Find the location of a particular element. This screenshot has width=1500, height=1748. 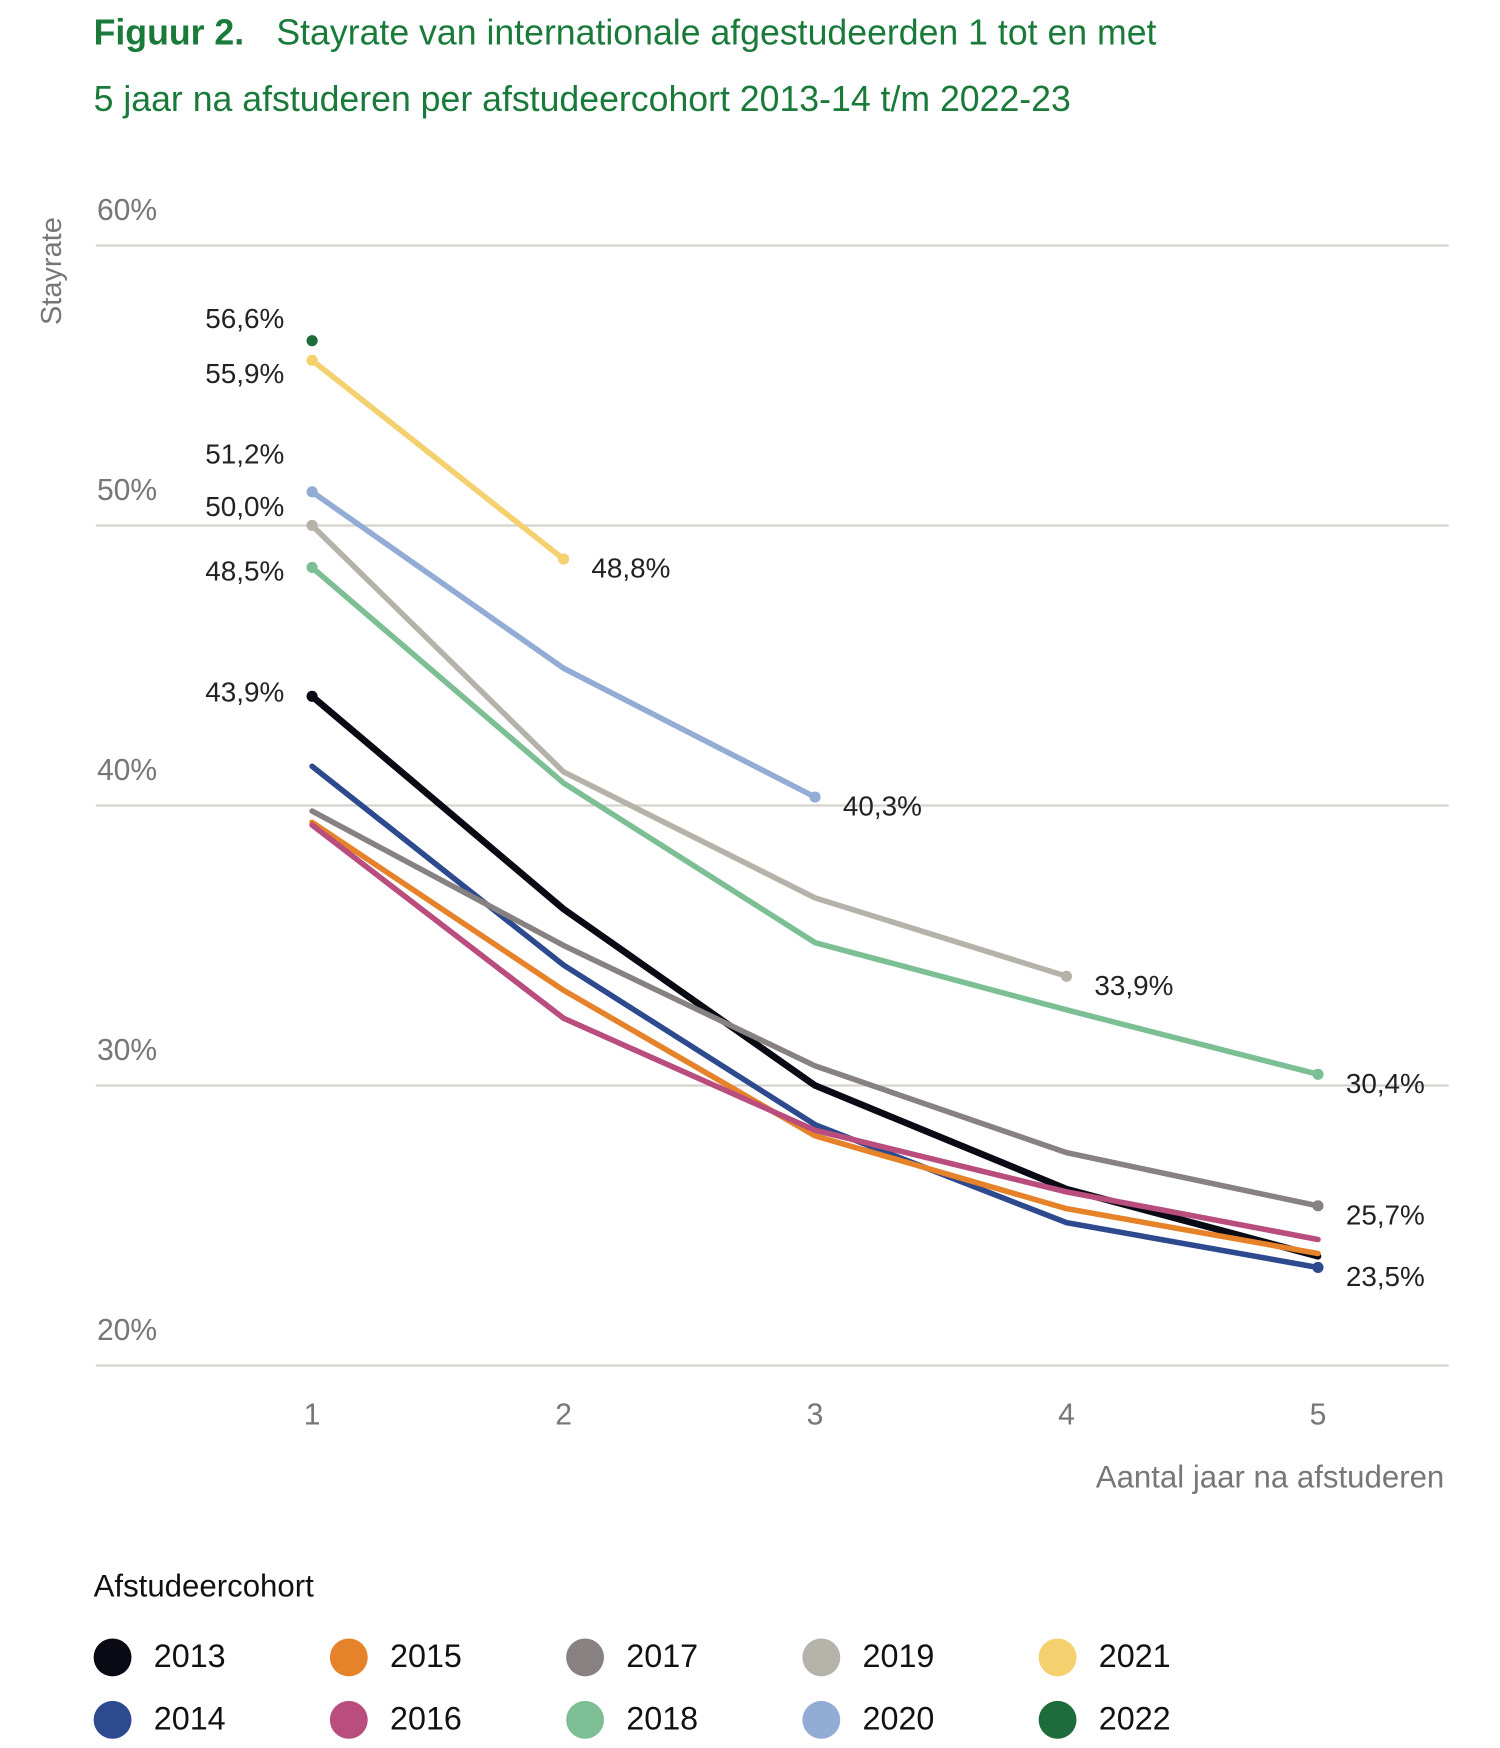

legend-label: 2016 is located at coordinates (426, 1718).